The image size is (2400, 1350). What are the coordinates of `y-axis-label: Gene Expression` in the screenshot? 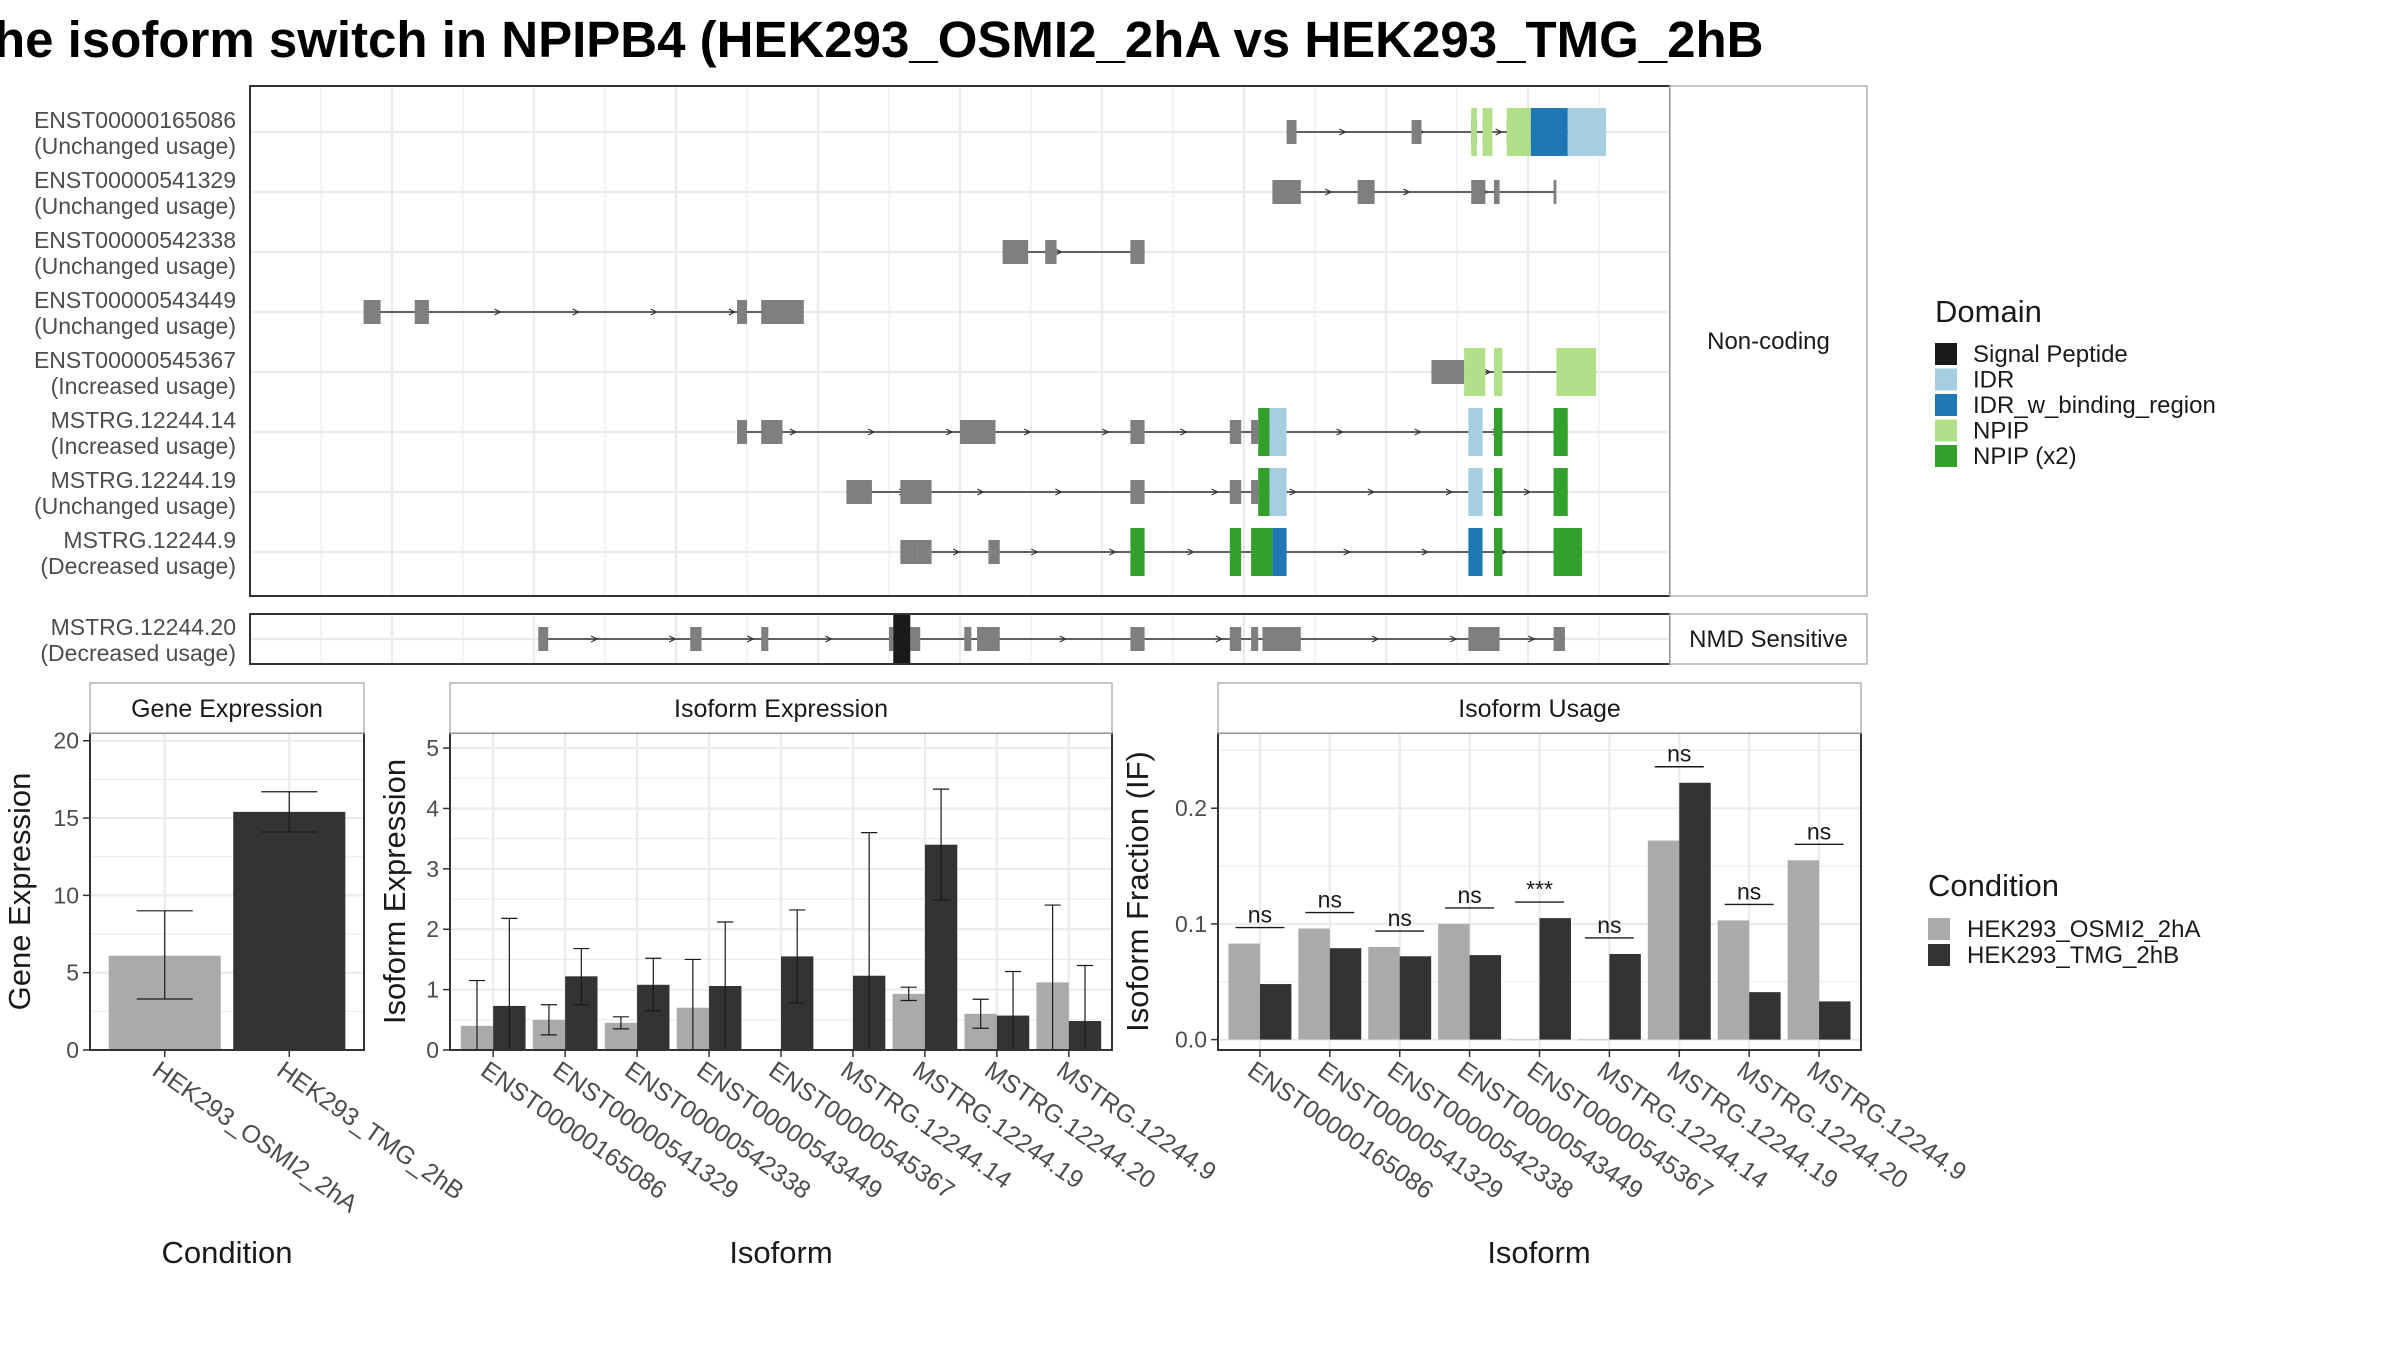 It's located at (19, 892).